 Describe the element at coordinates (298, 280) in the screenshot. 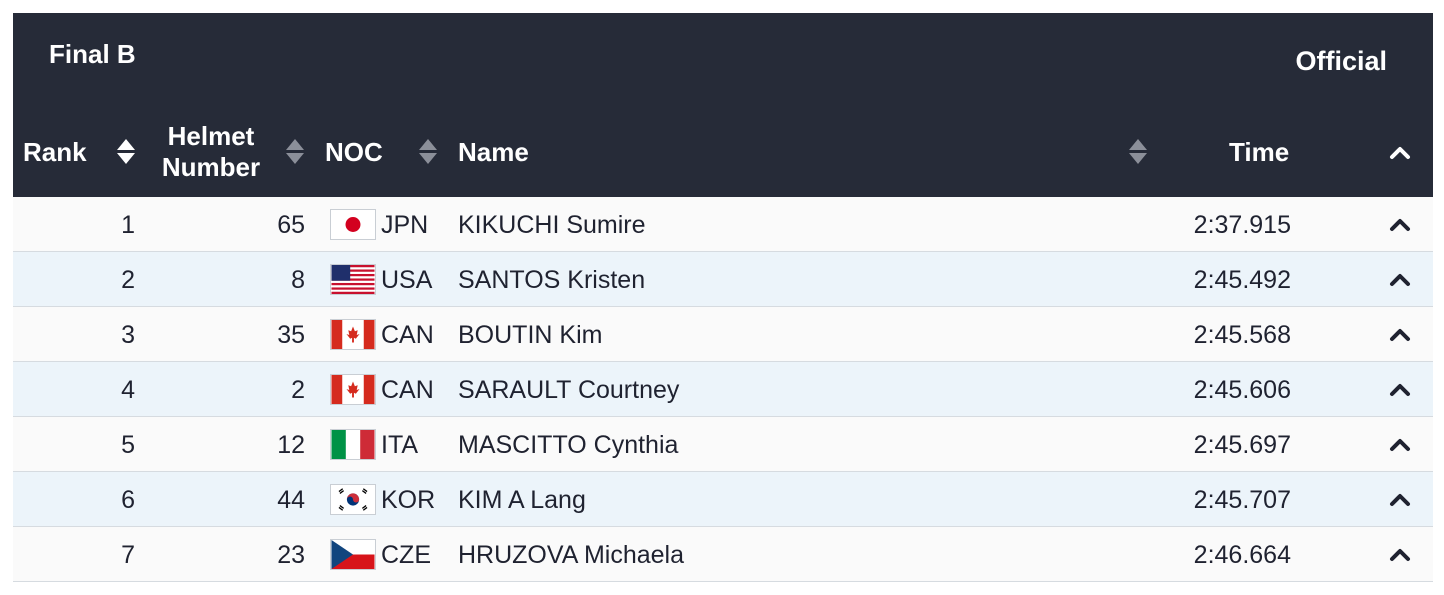

I see `helmet-number-cell: 8` at that location.